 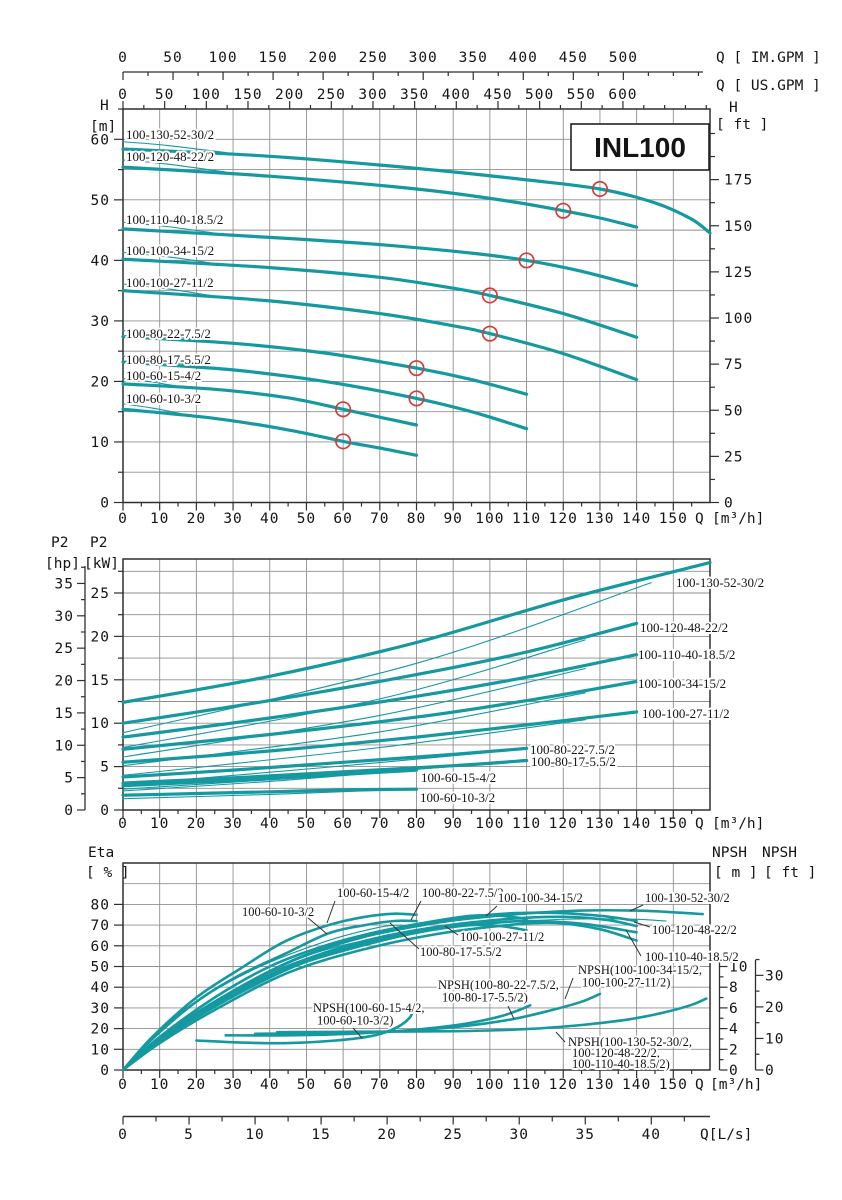 What do you see at coordinates (416, 368) in the screenshot?
I see `duty-point-100-80-22-7.5/2` at bounding box center [416, 368].